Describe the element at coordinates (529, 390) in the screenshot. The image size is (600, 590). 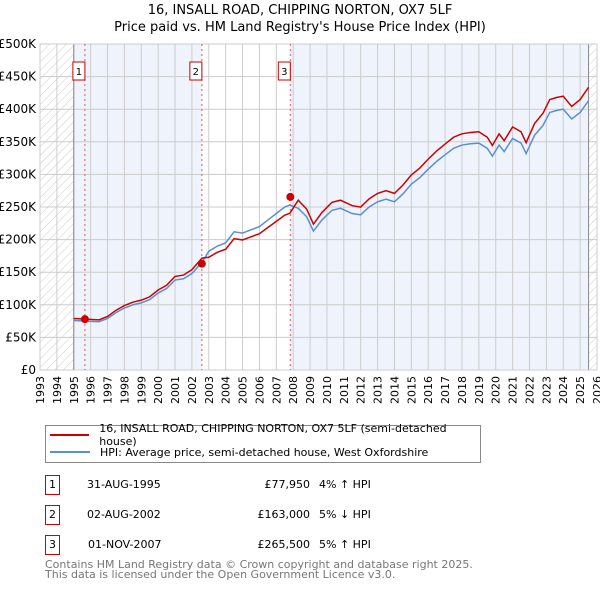
I see `x-tick-label: 2022` at that location.